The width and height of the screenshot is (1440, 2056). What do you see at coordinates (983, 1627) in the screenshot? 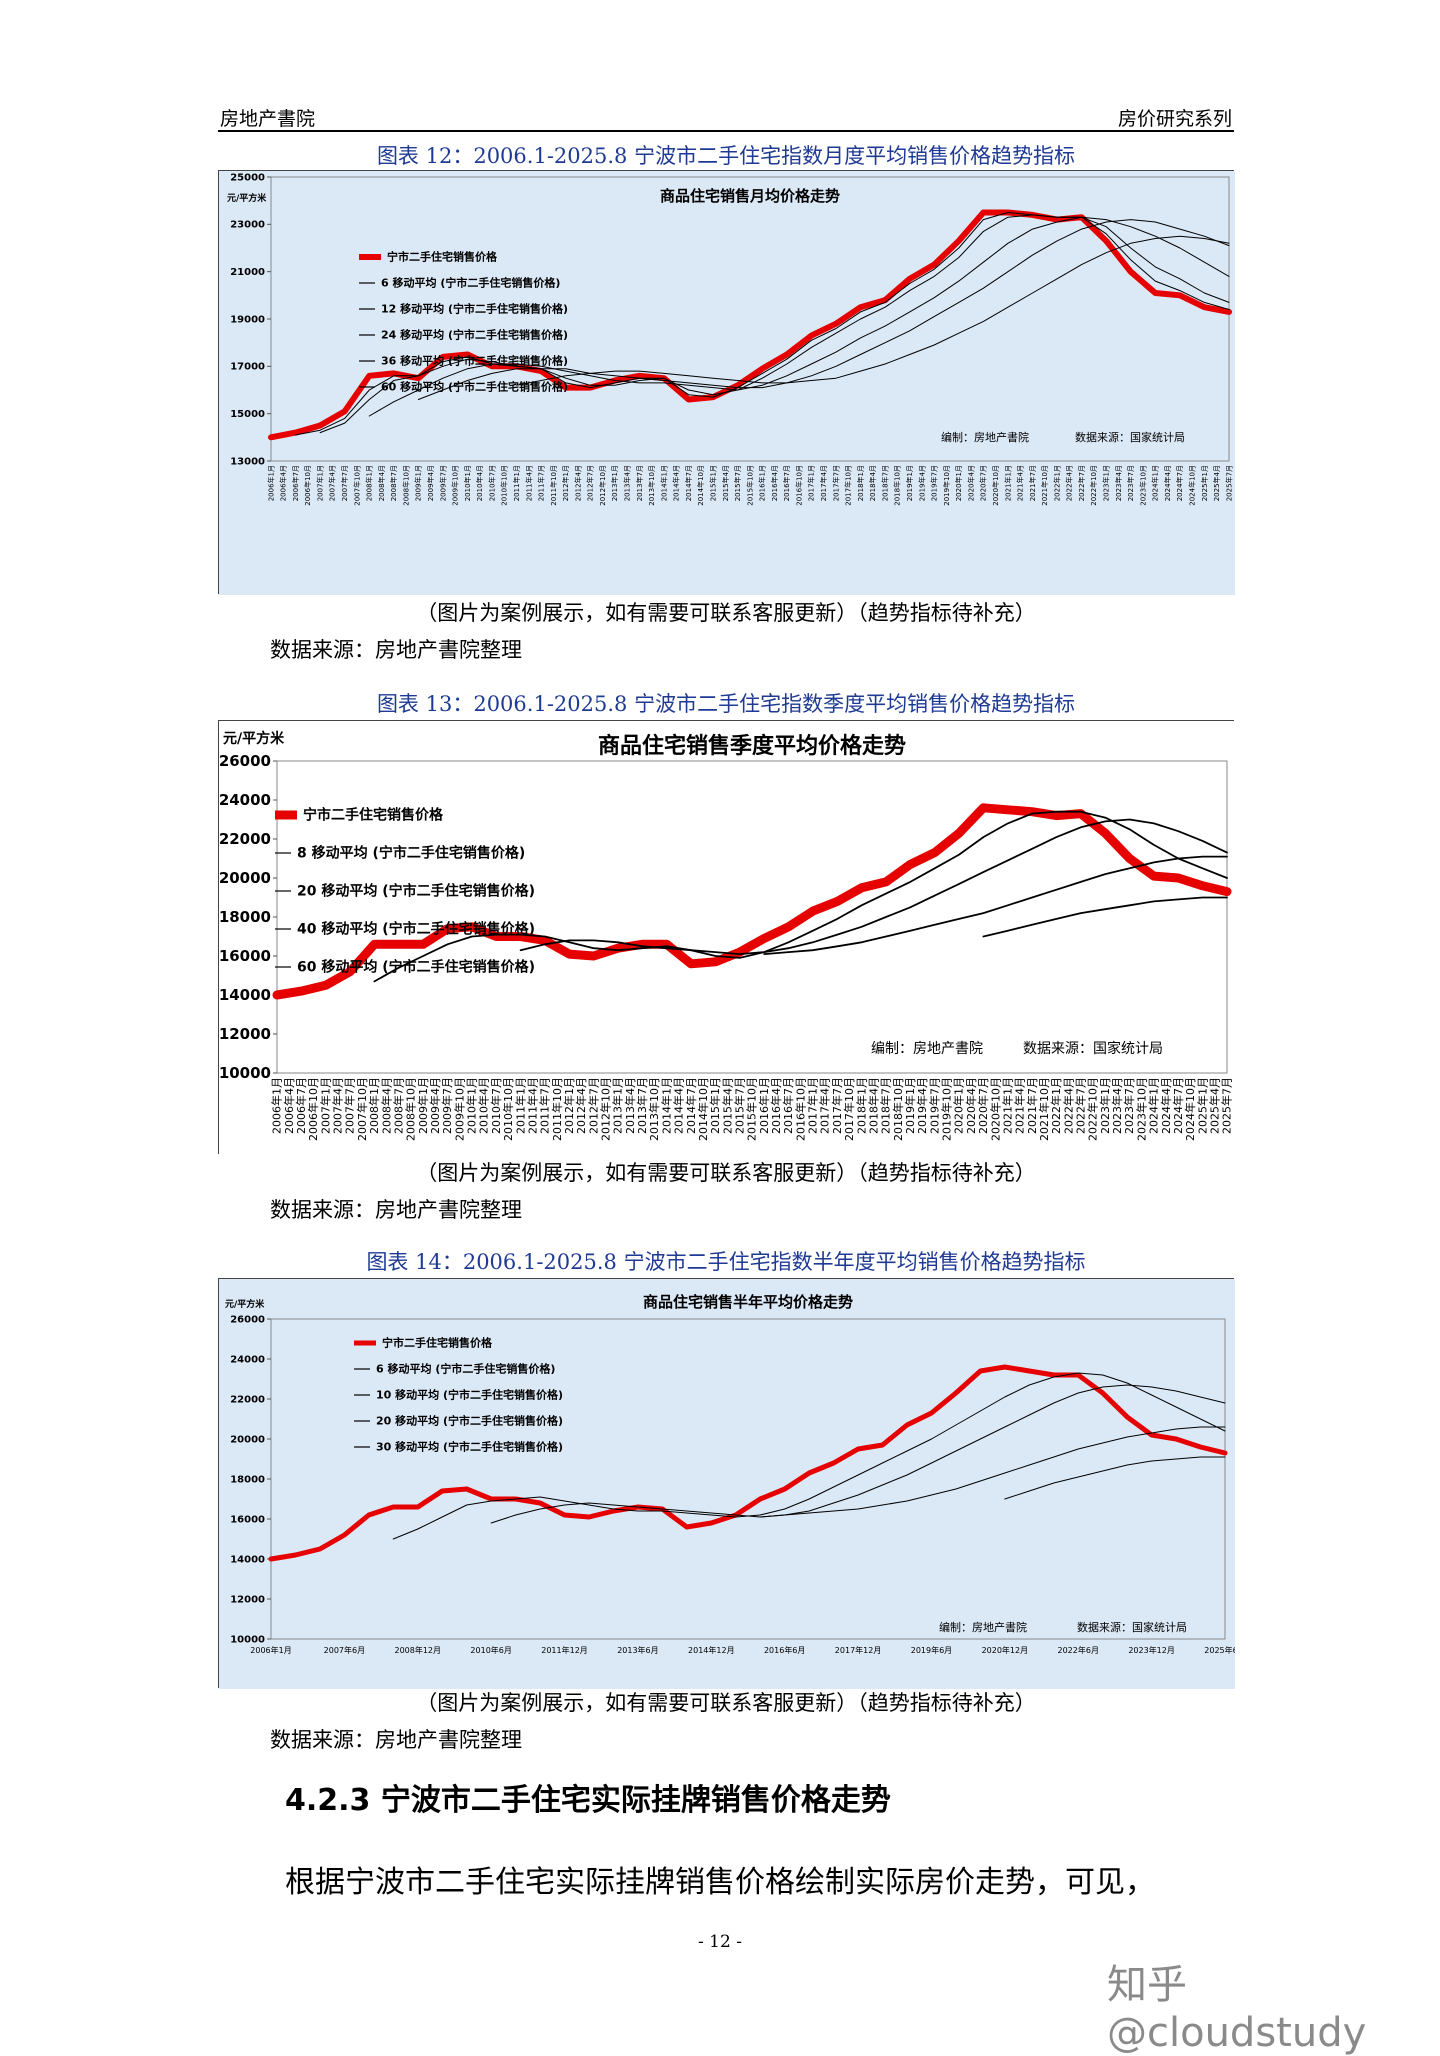
I see `chart-annotation: 编制：房地产書院` at bounding box center [983, 1627].